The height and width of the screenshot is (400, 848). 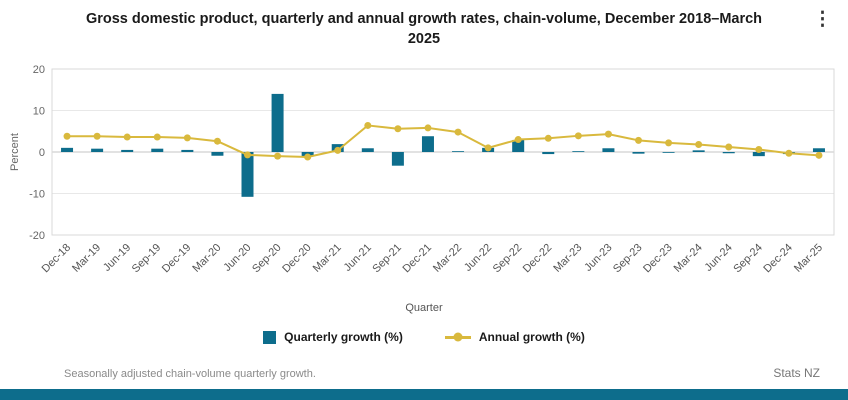 What do you see at coordinates (206, 258) in the screenshot?
I see `svg-text: Mar-20` at bounding box center [206, 258].